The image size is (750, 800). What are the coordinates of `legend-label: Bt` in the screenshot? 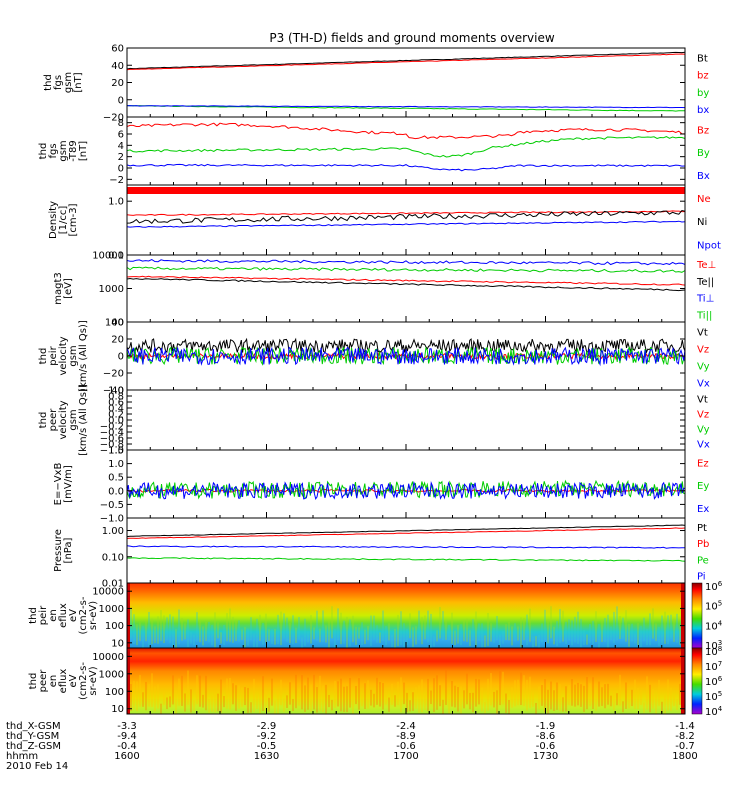 It's located at (702, 58).